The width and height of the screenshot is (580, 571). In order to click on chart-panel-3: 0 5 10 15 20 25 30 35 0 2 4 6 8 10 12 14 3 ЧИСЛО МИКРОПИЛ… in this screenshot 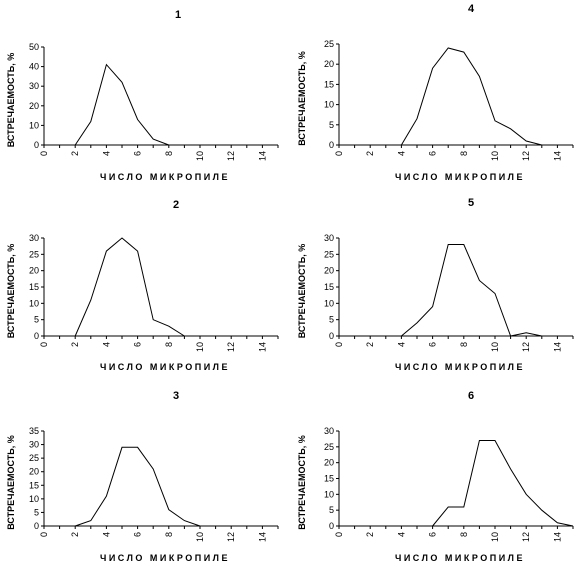, I will do `click(142, 476)`.